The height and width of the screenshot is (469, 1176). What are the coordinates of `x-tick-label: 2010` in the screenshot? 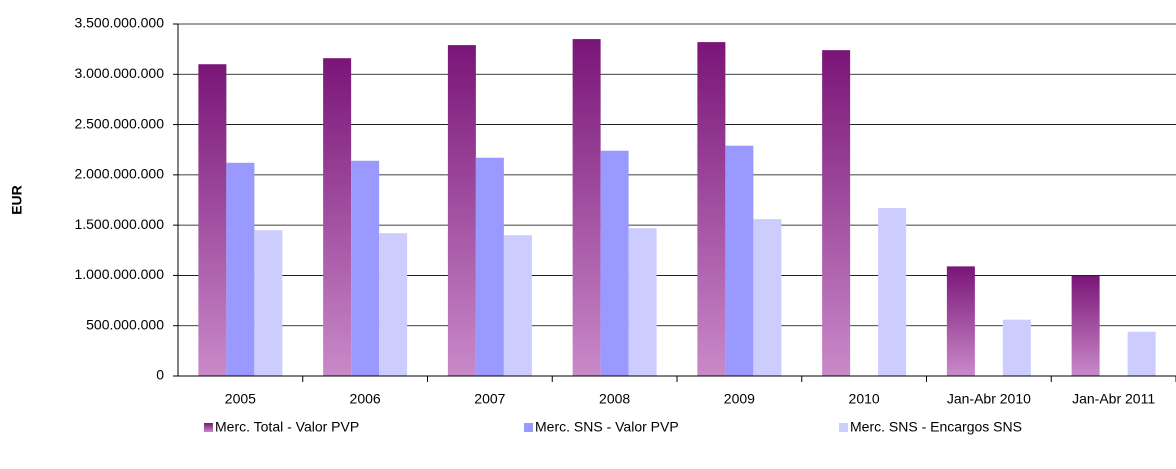 It's located at (864, 399).